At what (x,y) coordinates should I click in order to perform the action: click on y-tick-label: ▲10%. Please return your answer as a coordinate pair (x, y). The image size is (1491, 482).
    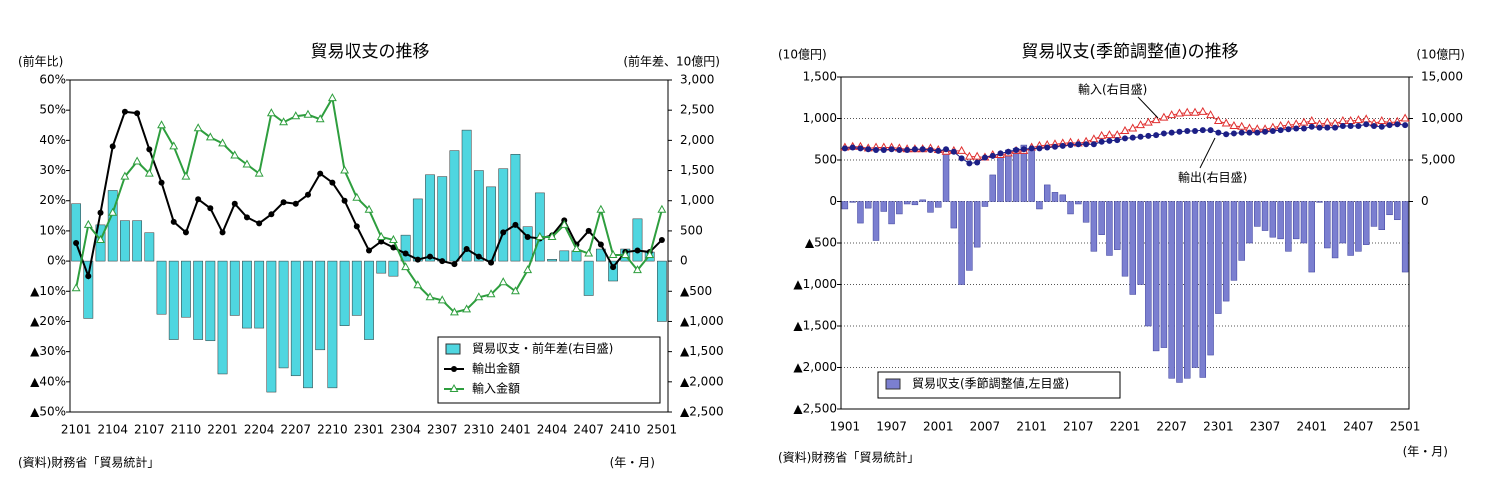
    Looking at the image, I should click on (48, 291).